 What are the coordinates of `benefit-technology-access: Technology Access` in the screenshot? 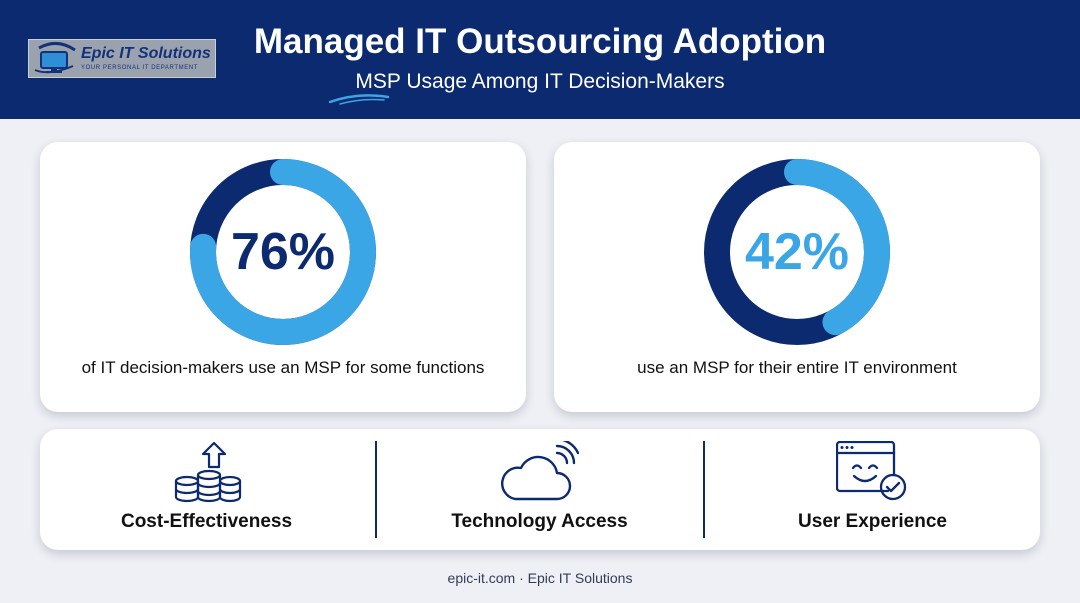 It's located at (539, 489).